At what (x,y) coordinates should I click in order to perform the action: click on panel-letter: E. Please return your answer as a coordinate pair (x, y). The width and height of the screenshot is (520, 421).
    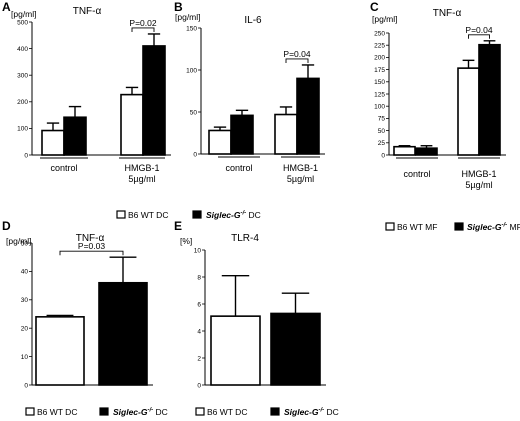
    Looking at the image, I should click on (178, 226).